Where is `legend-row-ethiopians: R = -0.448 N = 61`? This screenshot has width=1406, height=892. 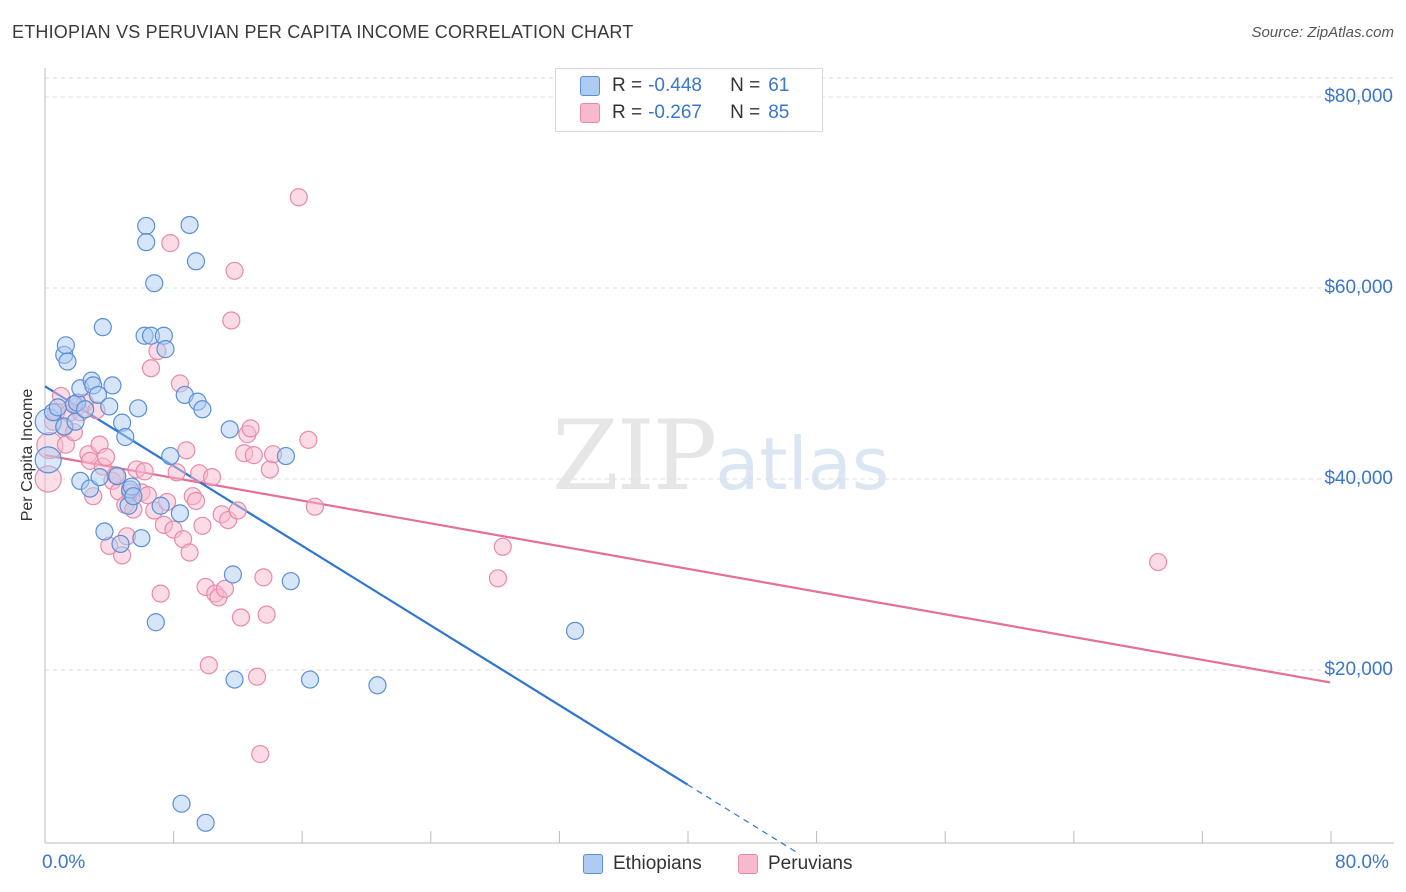
legend-row-ethiopians: R = -0.448 N = 61 is located at coordinates (684, 86).